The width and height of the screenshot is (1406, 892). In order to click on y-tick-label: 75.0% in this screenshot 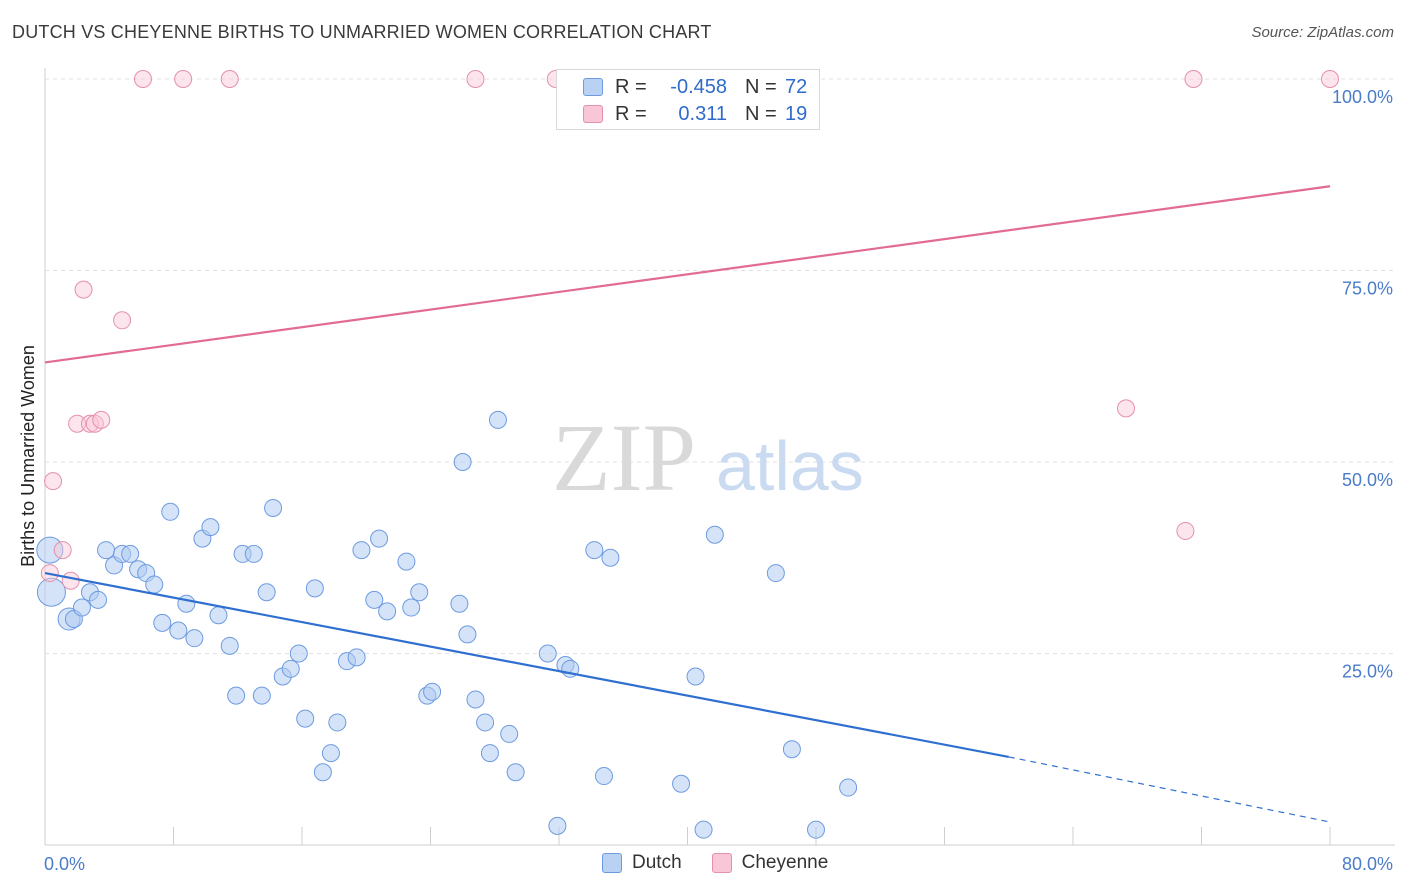, I will do `click(1367, 289)`.